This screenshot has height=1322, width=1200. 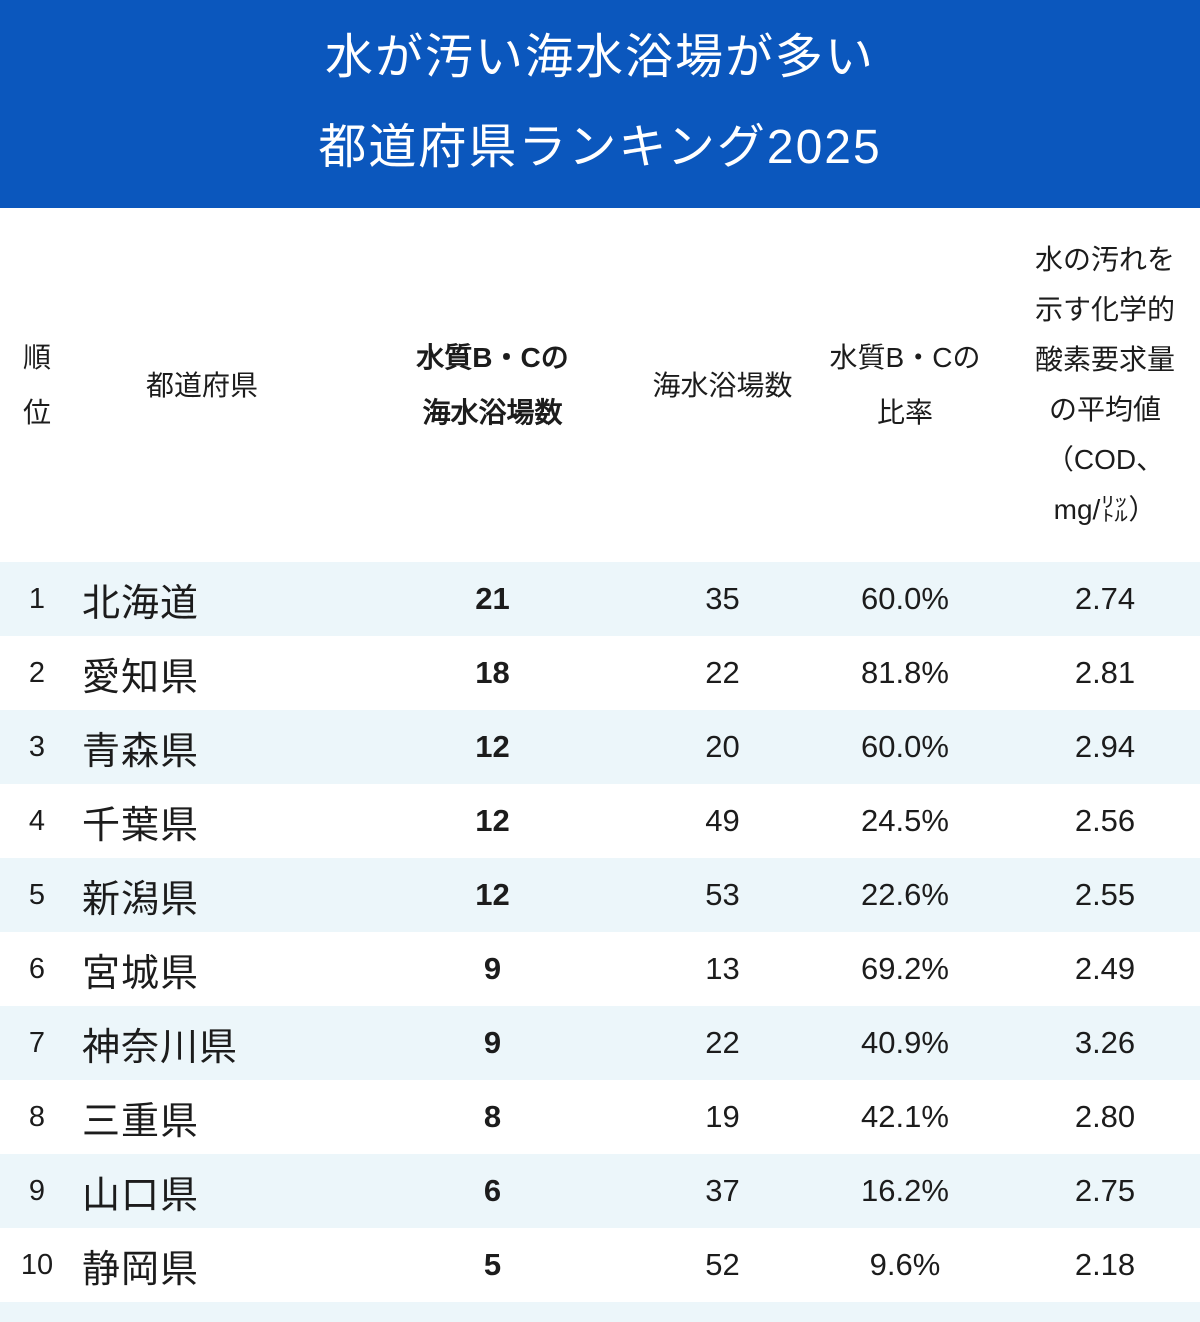 I want to click on rank-cell: 1, so click(x=37, y=598).